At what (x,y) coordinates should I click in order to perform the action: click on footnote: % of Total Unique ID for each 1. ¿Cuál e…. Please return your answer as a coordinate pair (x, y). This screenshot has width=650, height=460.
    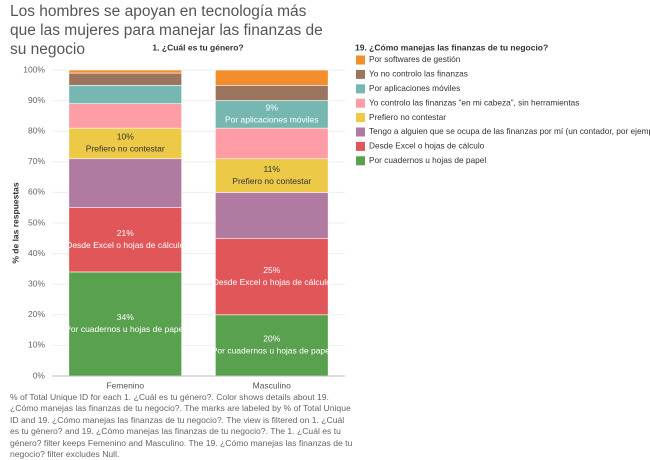
    Looking at the image, I should click on (181, 426).